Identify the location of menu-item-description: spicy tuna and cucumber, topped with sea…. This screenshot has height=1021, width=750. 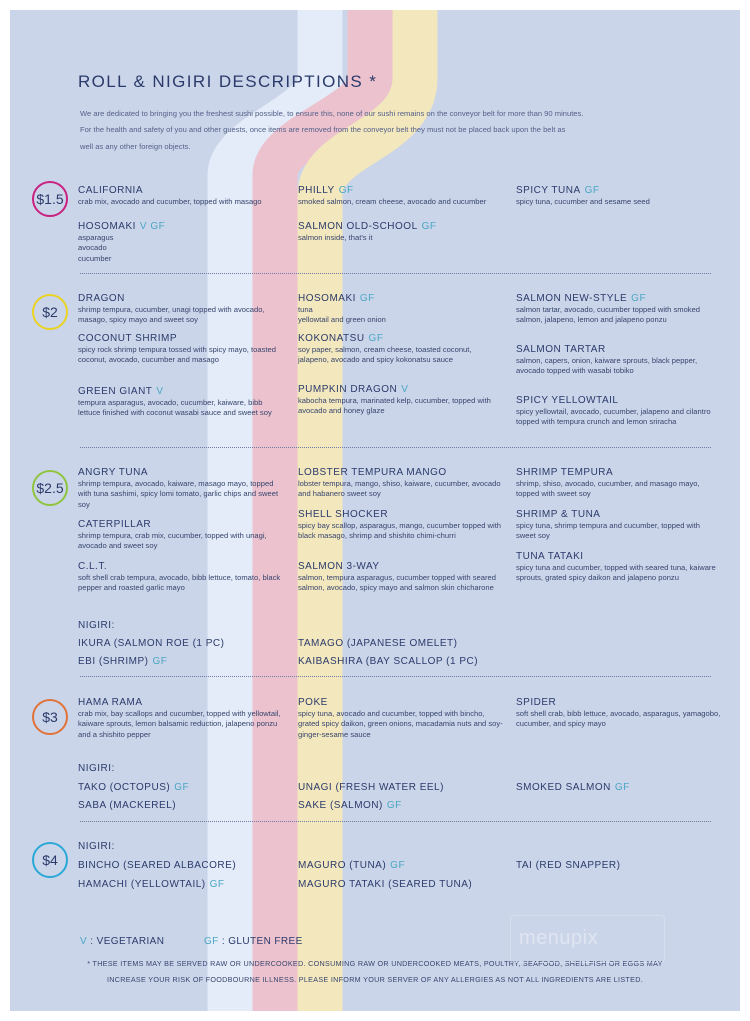
(616, 573).